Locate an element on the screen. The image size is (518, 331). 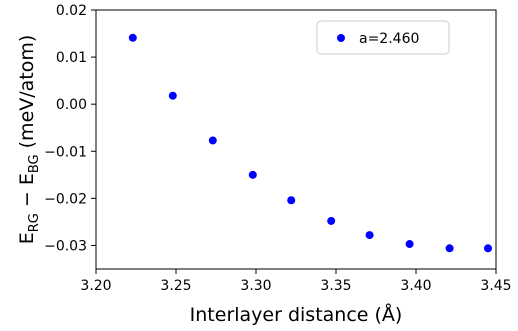
x-tick-label: 3.25 is located at coordinates (175, 286).